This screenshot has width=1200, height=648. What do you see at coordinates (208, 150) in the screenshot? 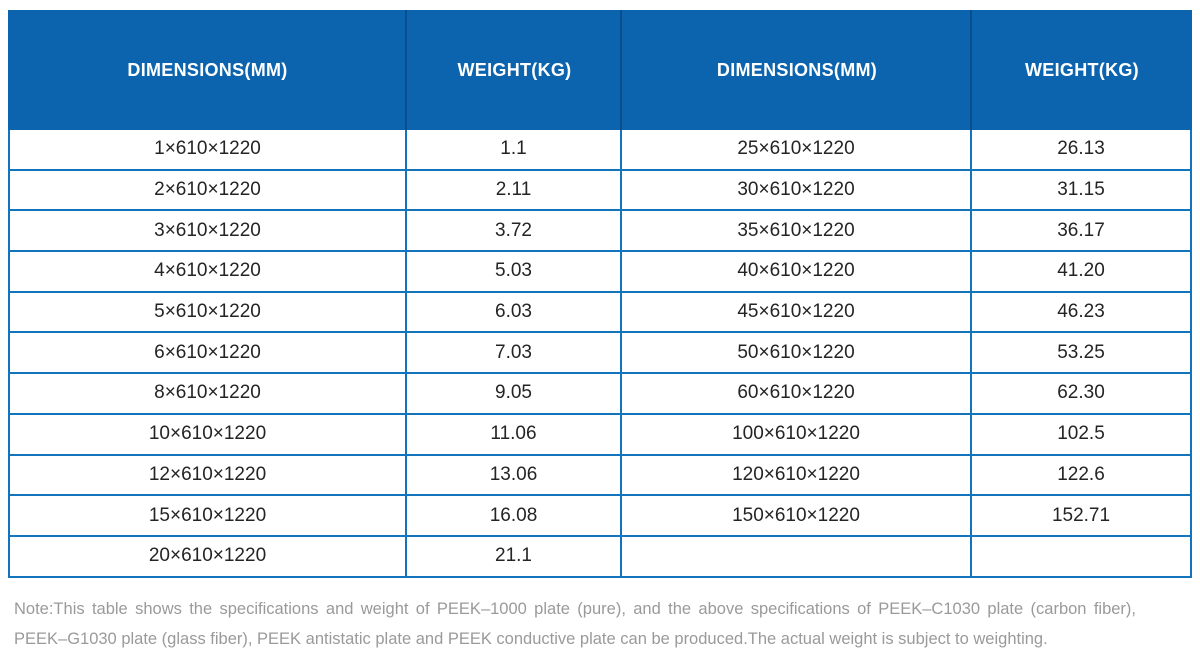
I see `table-cell: 1×610×1220` at bounding box center [208, 150].